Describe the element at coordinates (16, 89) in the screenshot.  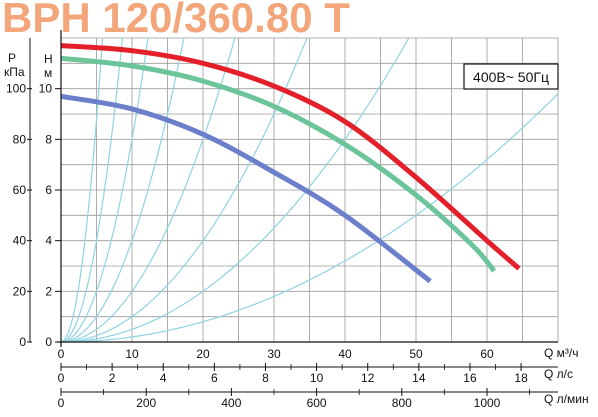
I see `y-left-tick-label: 100` at that location.